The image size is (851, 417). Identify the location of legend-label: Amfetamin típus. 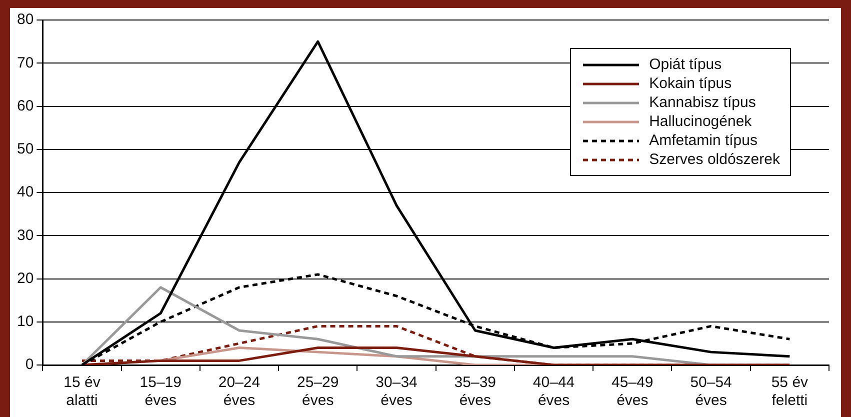
(703, 140).